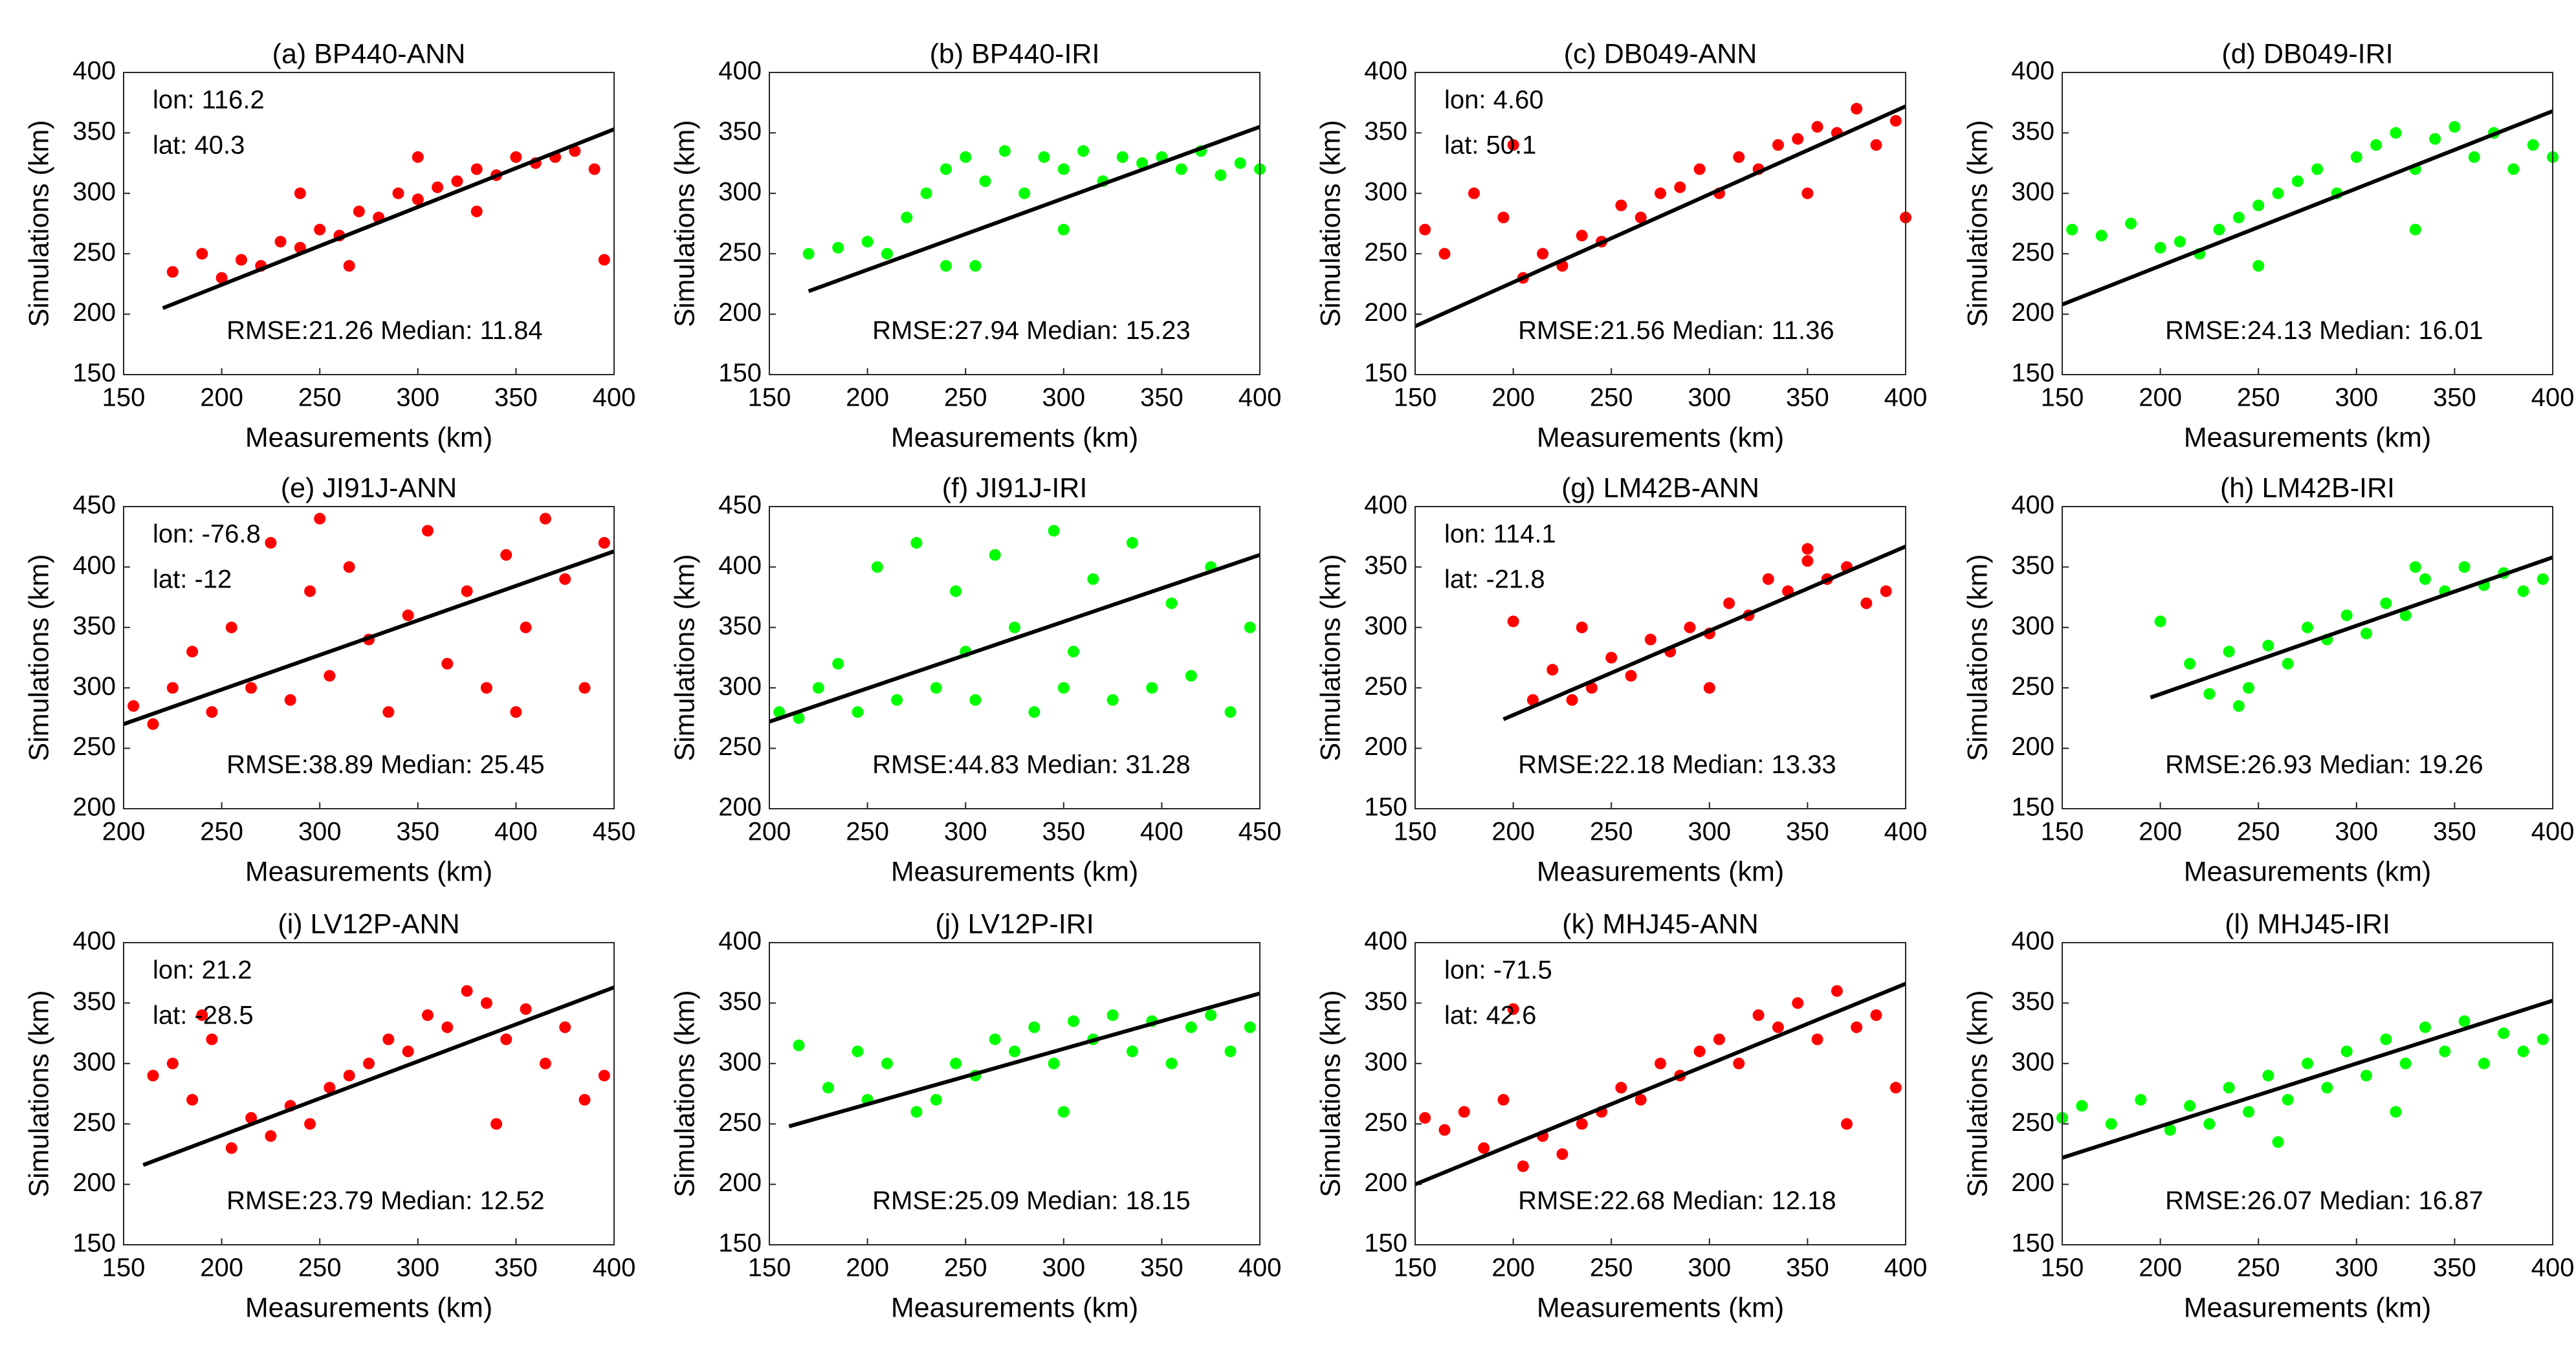 The width and height of the screenshot is (2576, 1347). I want to click on fit-line, so click(1660, 216).